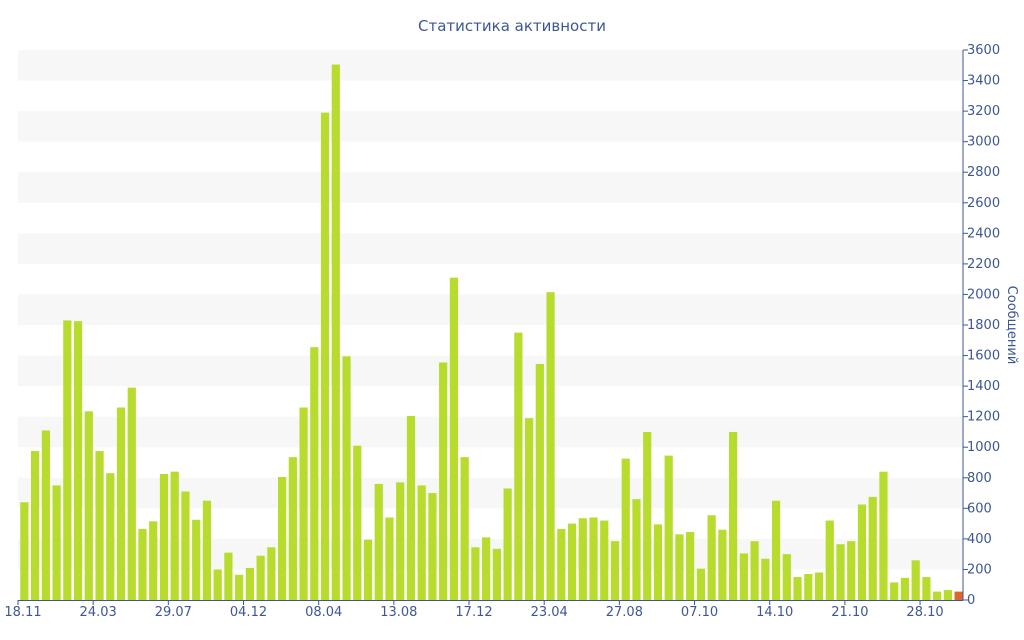  Describe the element at coordinates (983, 142) in the screenshot. I see `y-tick-label: 3000` at that location.